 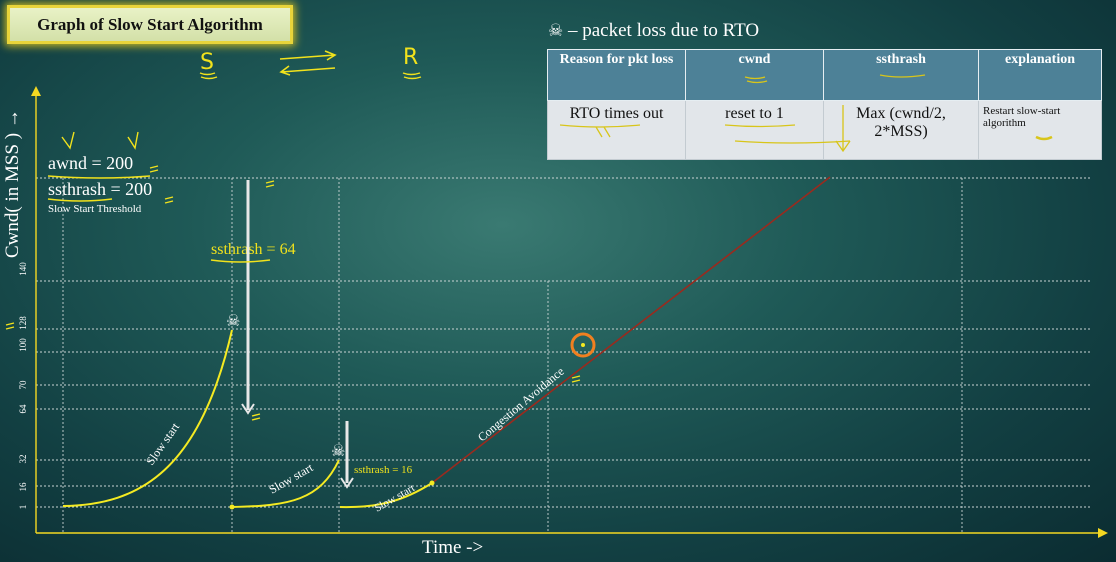 I want to click on table-cell-ssthrash: Max (cwnd/2, 2*MSS), so click(x=901, y=130).